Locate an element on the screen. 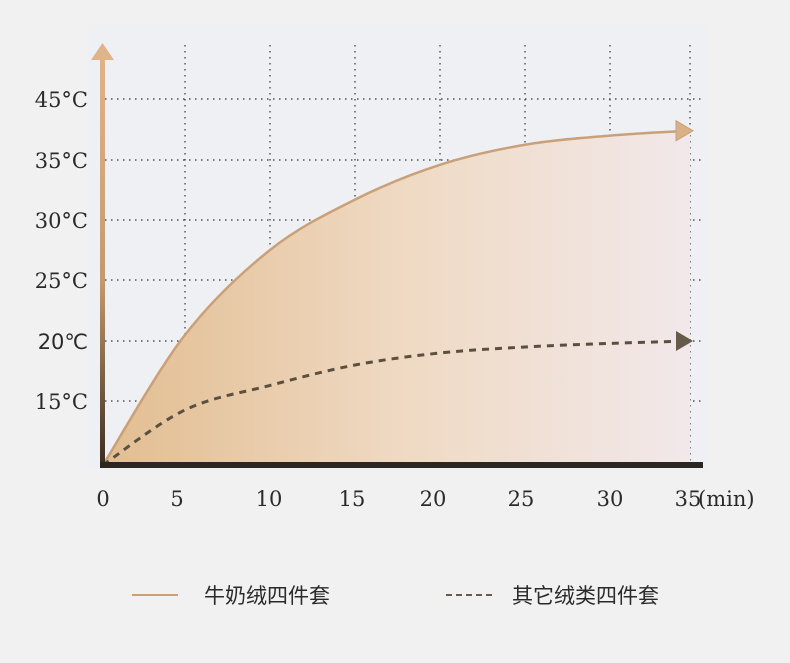 The image size is (790, 663). legend-item-1: 其它绒类四件套 is located at coordinates (552, 595).